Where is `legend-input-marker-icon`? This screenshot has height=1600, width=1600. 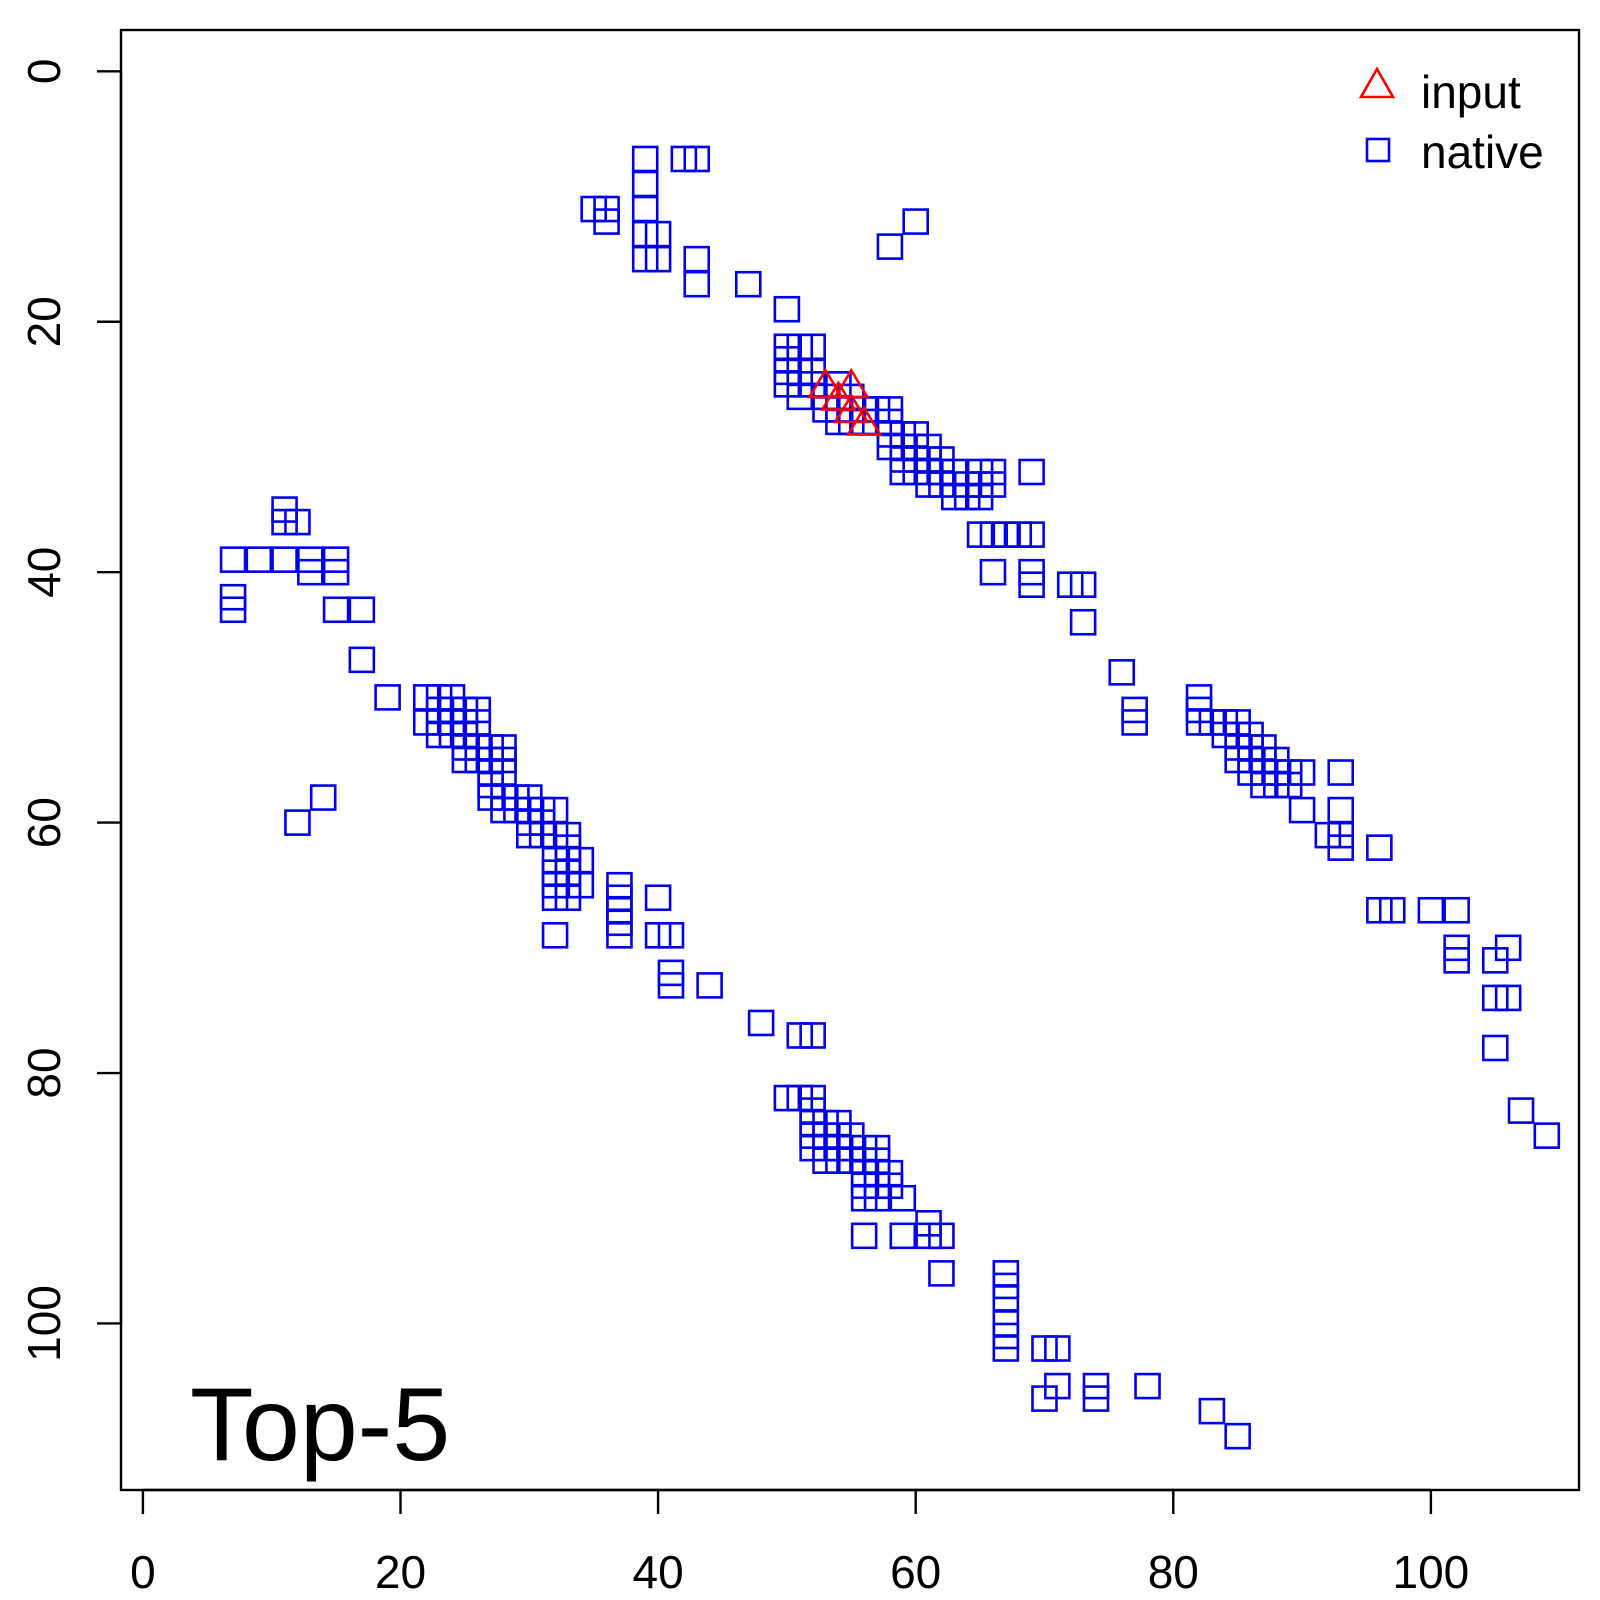
legend-input-marker-icon is located at coordinates (1377, 82).